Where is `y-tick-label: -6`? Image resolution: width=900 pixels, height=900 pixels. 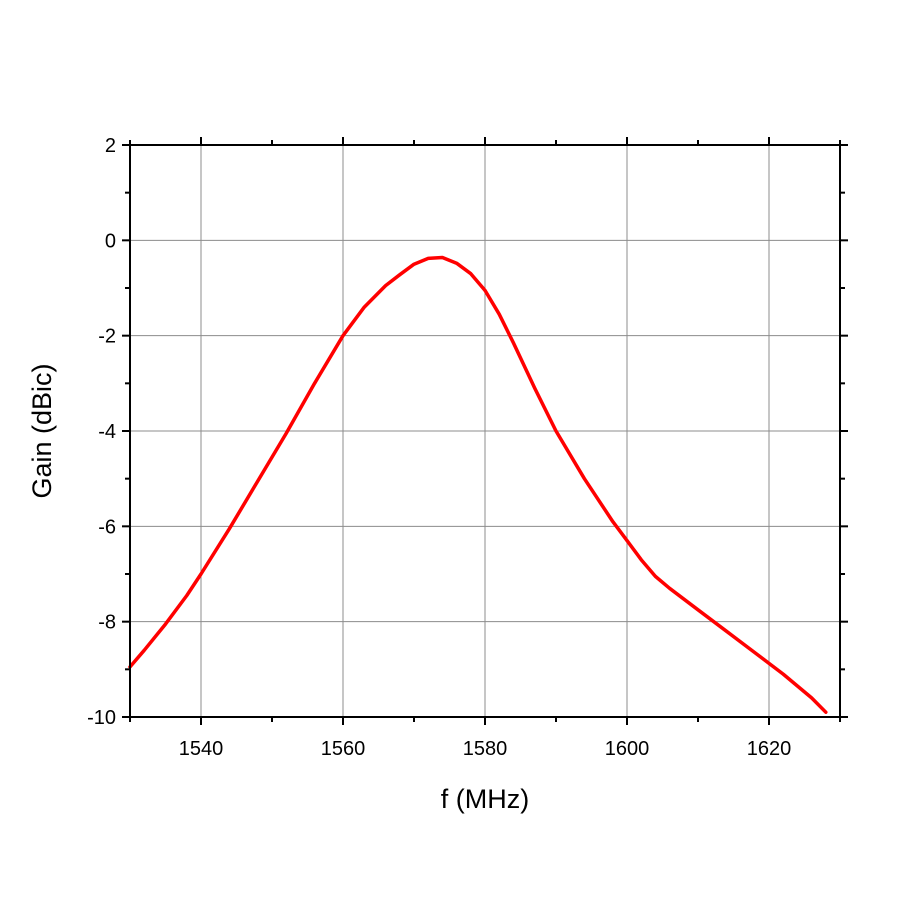
y-tick-label: -6 is located at coordinates (107, 527).